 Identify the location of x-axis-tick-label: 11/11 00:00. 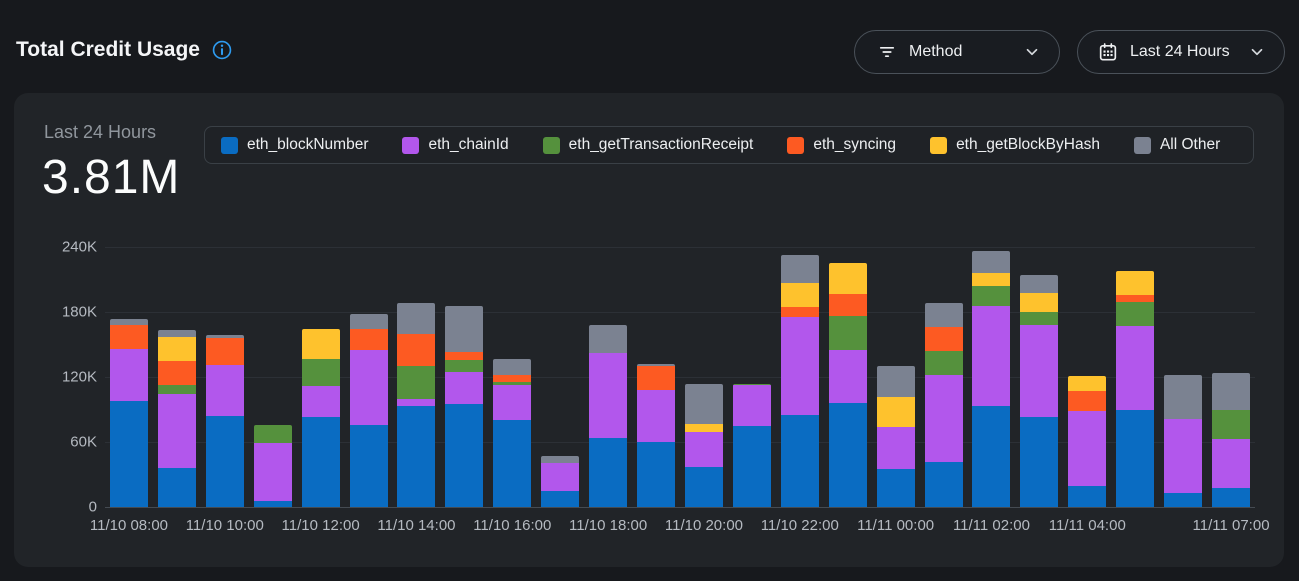
(896, 525).